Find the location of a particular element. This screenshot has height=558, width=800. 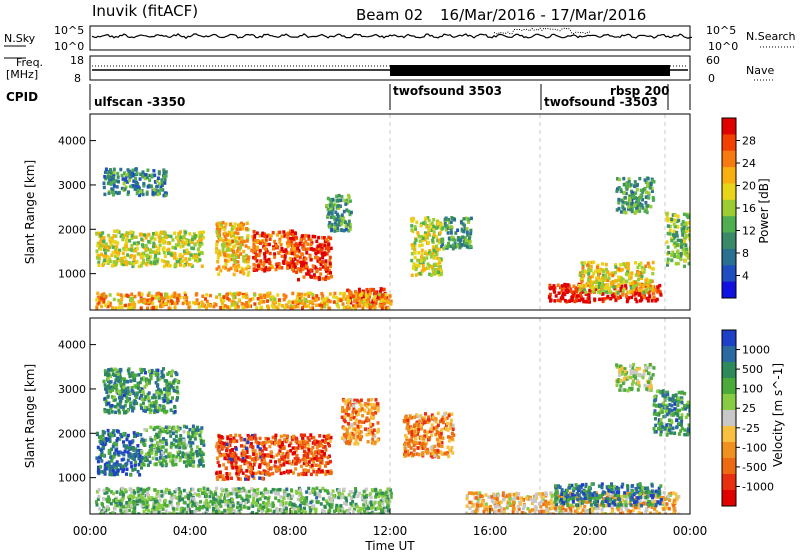

freq-left-tick-low: 8 is located at coordinates (77, 78).